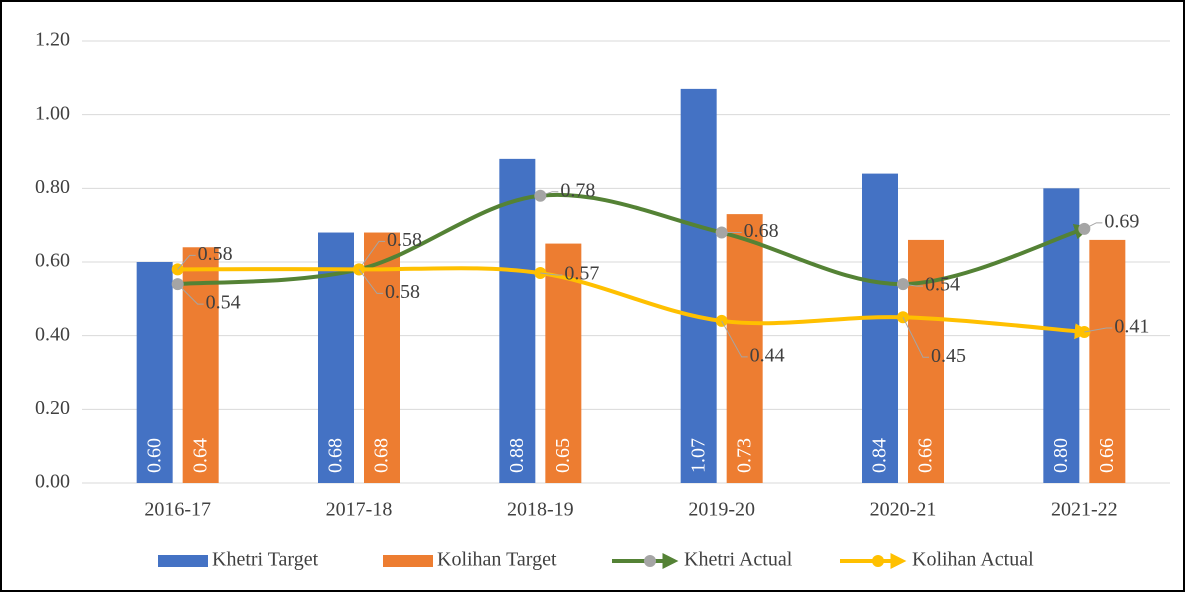  What do you see at coordinates (1084, 510) in the screenshot?
I see `x-tick-label: 2021-22` at bounding box center [1084, 510].